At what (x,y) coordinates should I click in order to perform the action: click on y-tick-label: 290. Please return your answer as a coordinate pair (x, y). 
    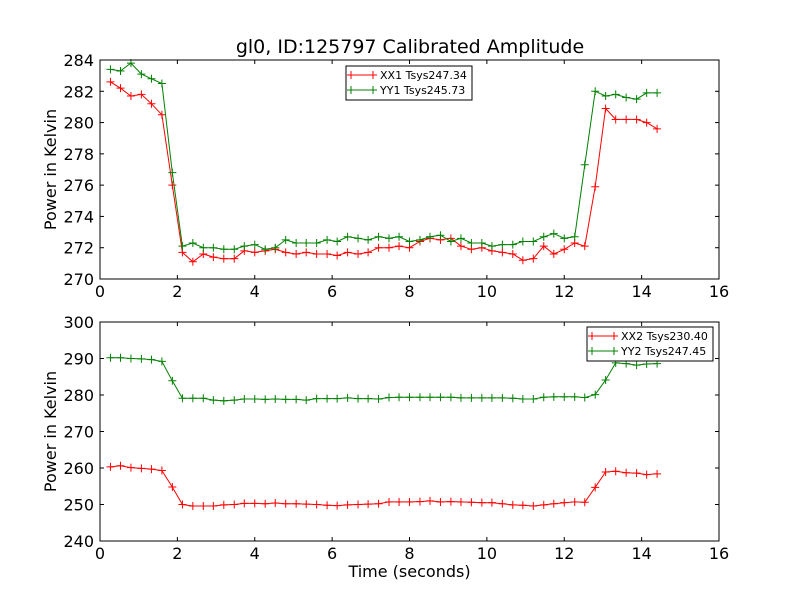
    Looking at the image, I should click on (78, 359).